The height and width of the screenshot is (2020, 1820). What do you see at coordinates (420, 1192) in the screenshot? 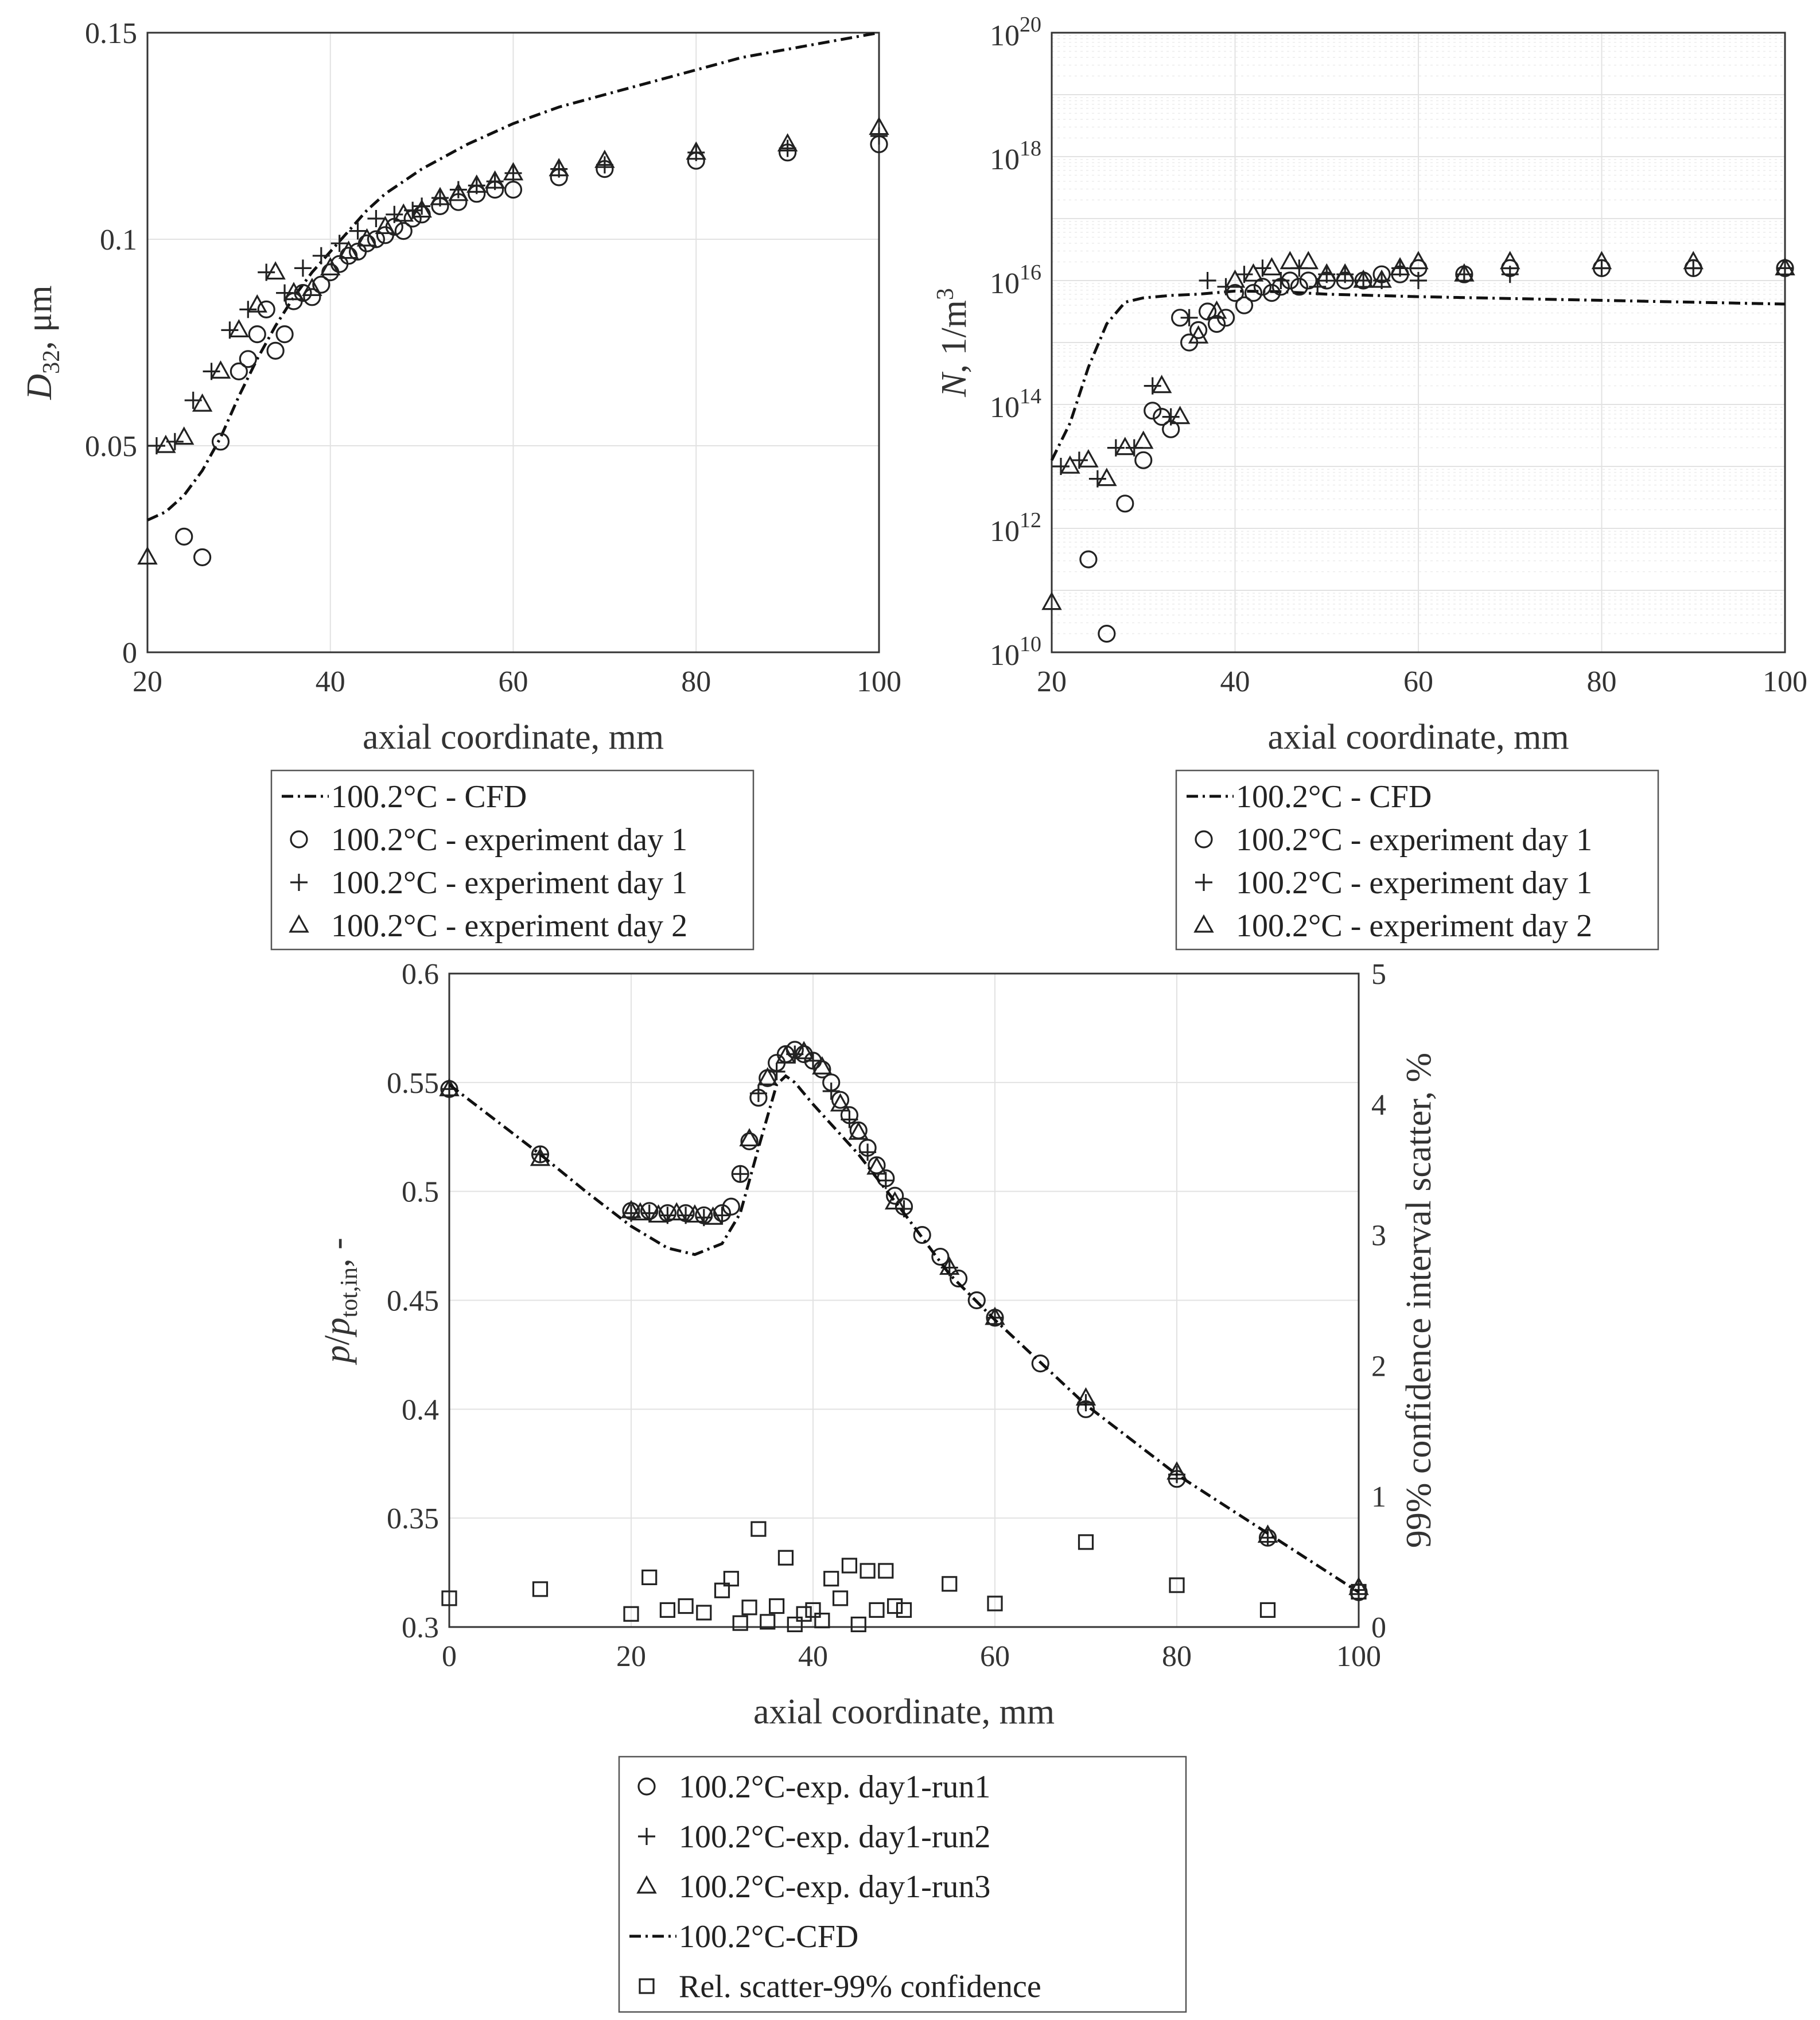
I see `pres-ytick-label: 0.5` at bounding box center [420, 1192].